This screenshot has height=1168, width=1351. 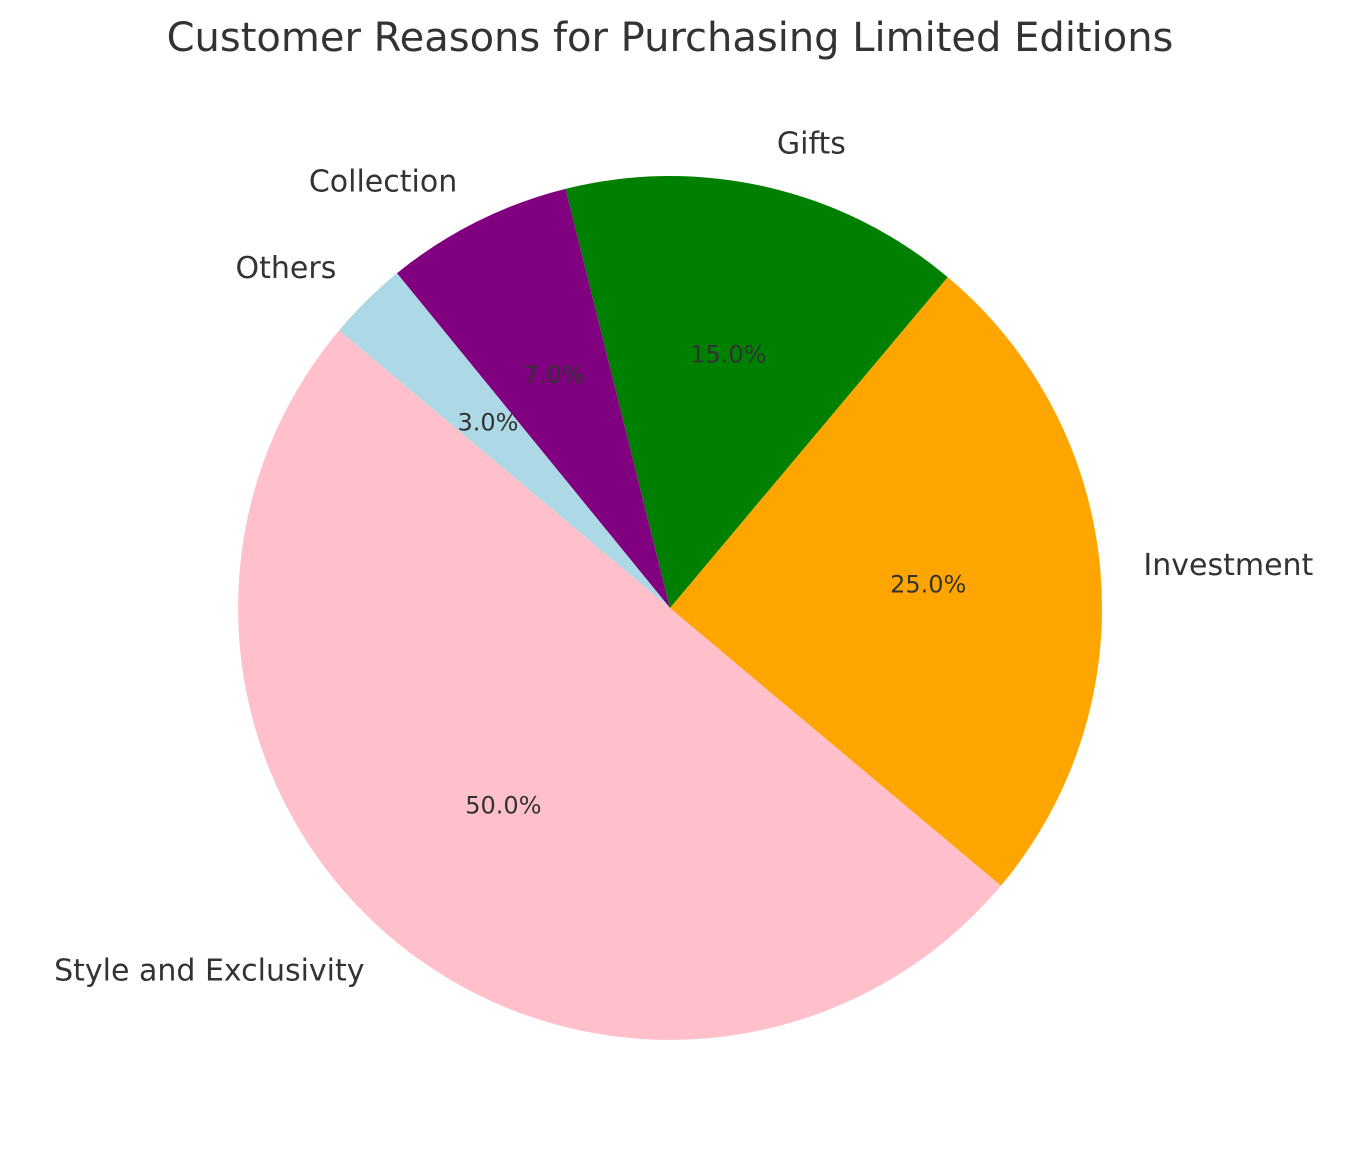 What do you see at coordinates (728, 354) in the screenshot?
I see `percent-label: 15.0%` at bounding box center [728, 354].